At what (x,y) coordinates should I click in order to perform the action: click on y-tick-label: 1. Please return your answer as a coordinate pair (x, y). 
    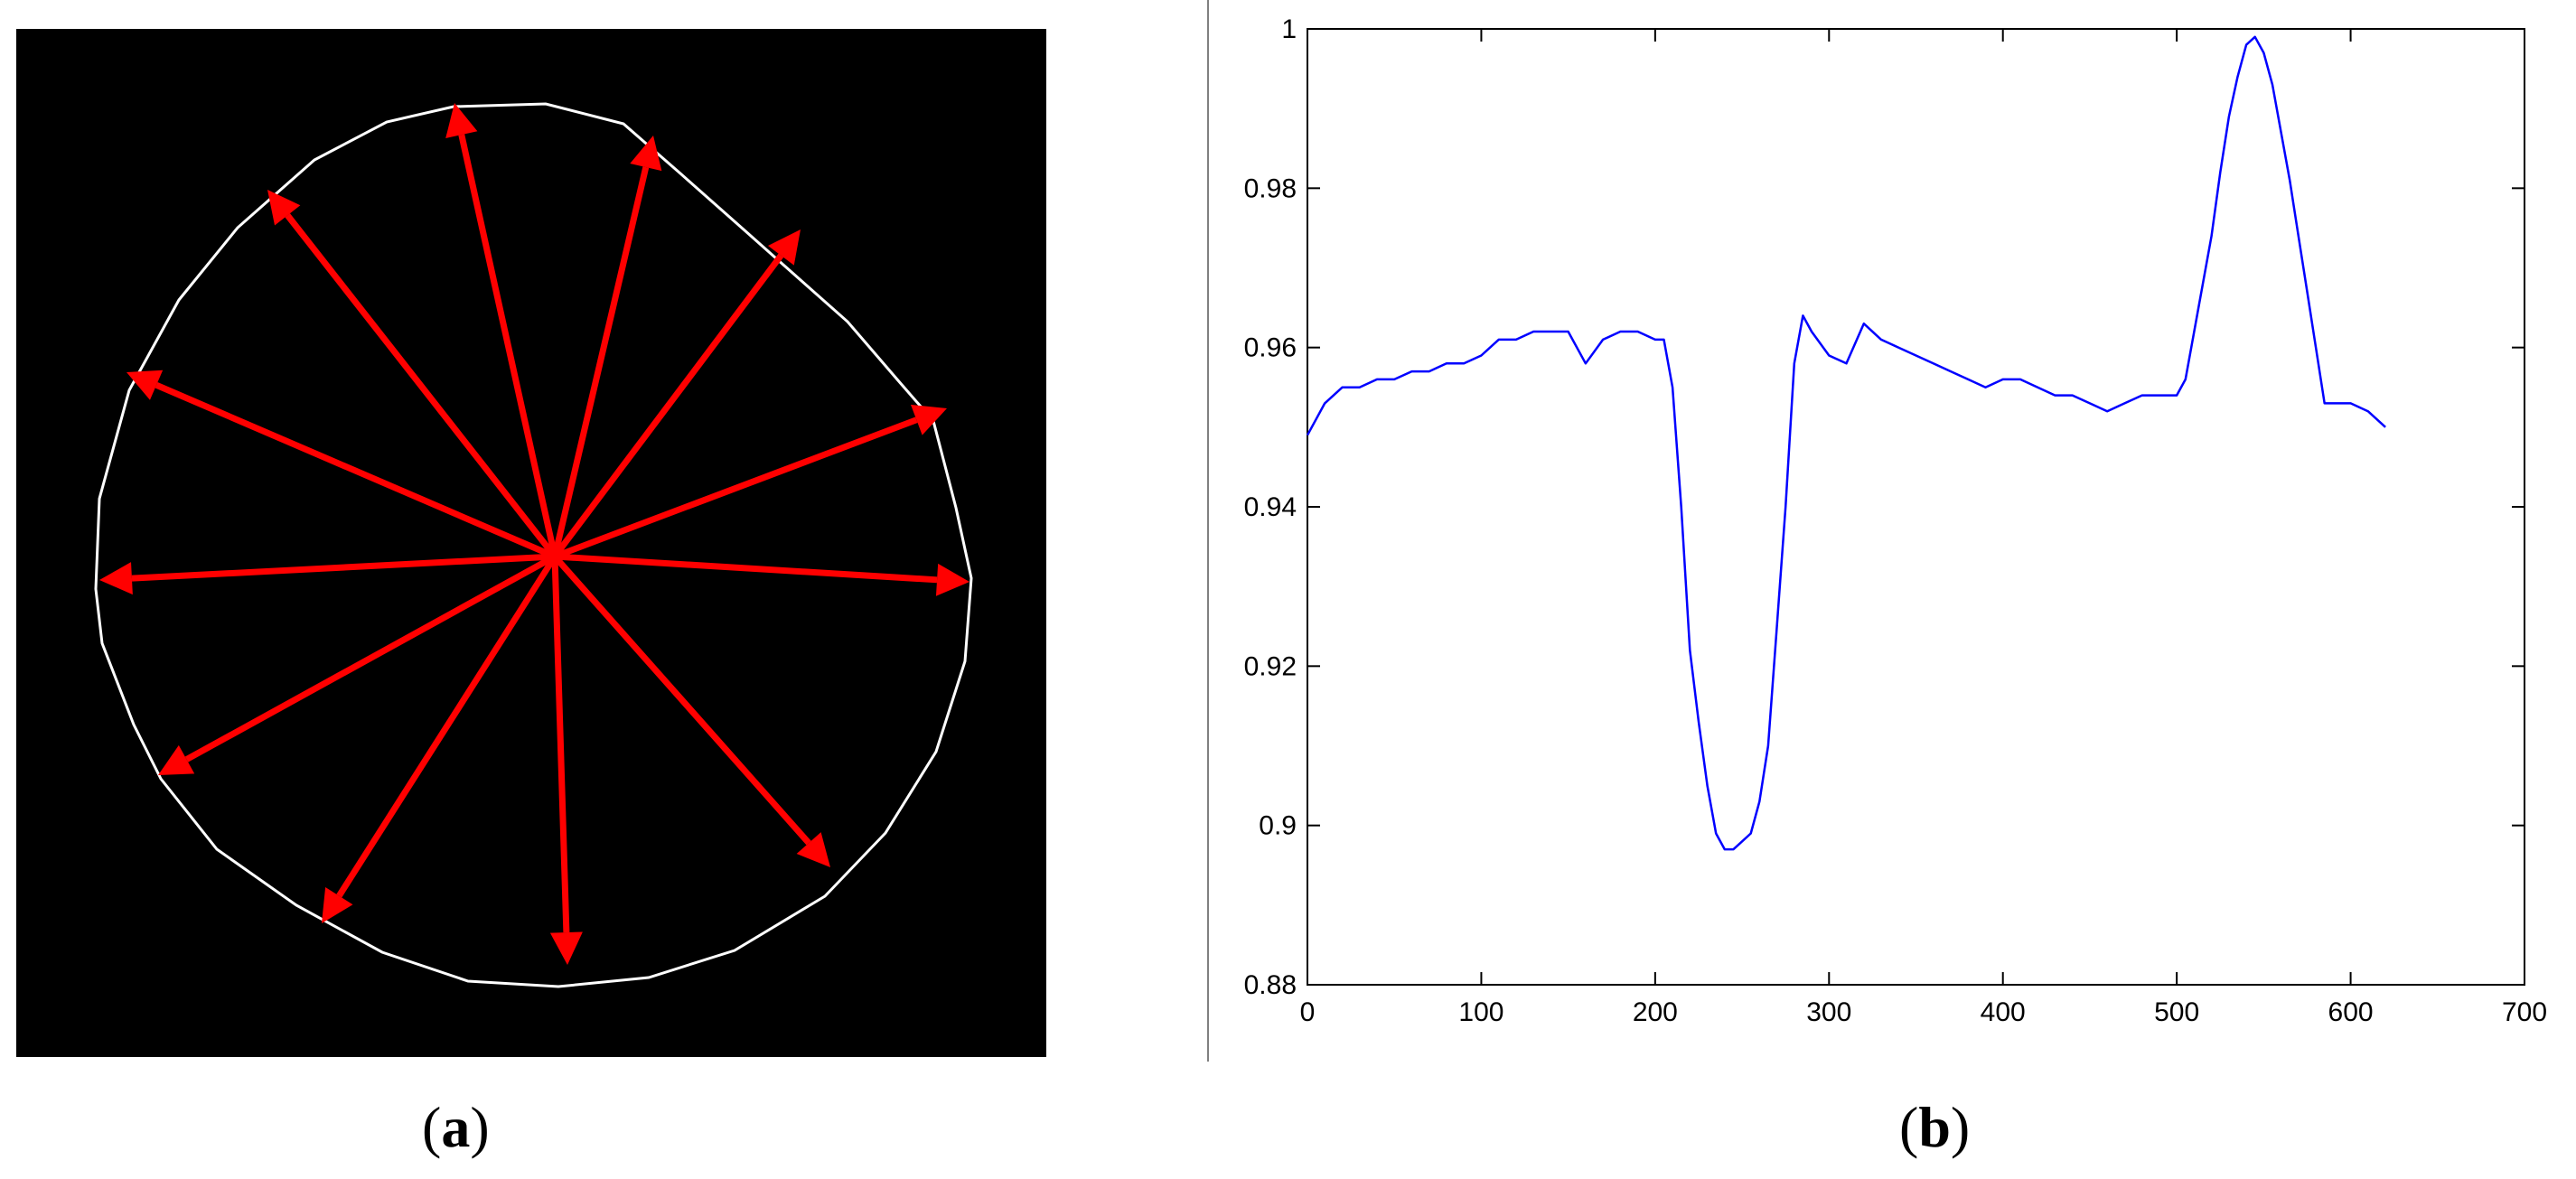
    Looking at the image, I should click on (1289, 29).